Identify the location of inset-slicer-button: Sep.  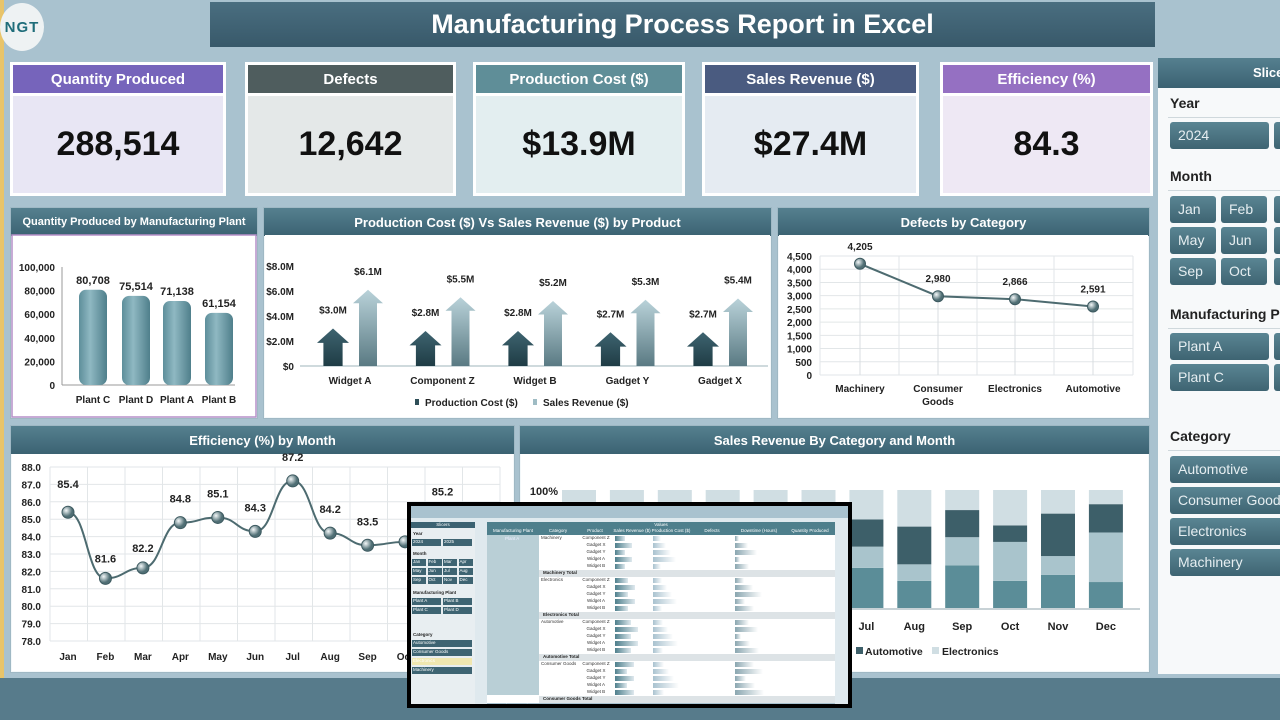
(419, 580).